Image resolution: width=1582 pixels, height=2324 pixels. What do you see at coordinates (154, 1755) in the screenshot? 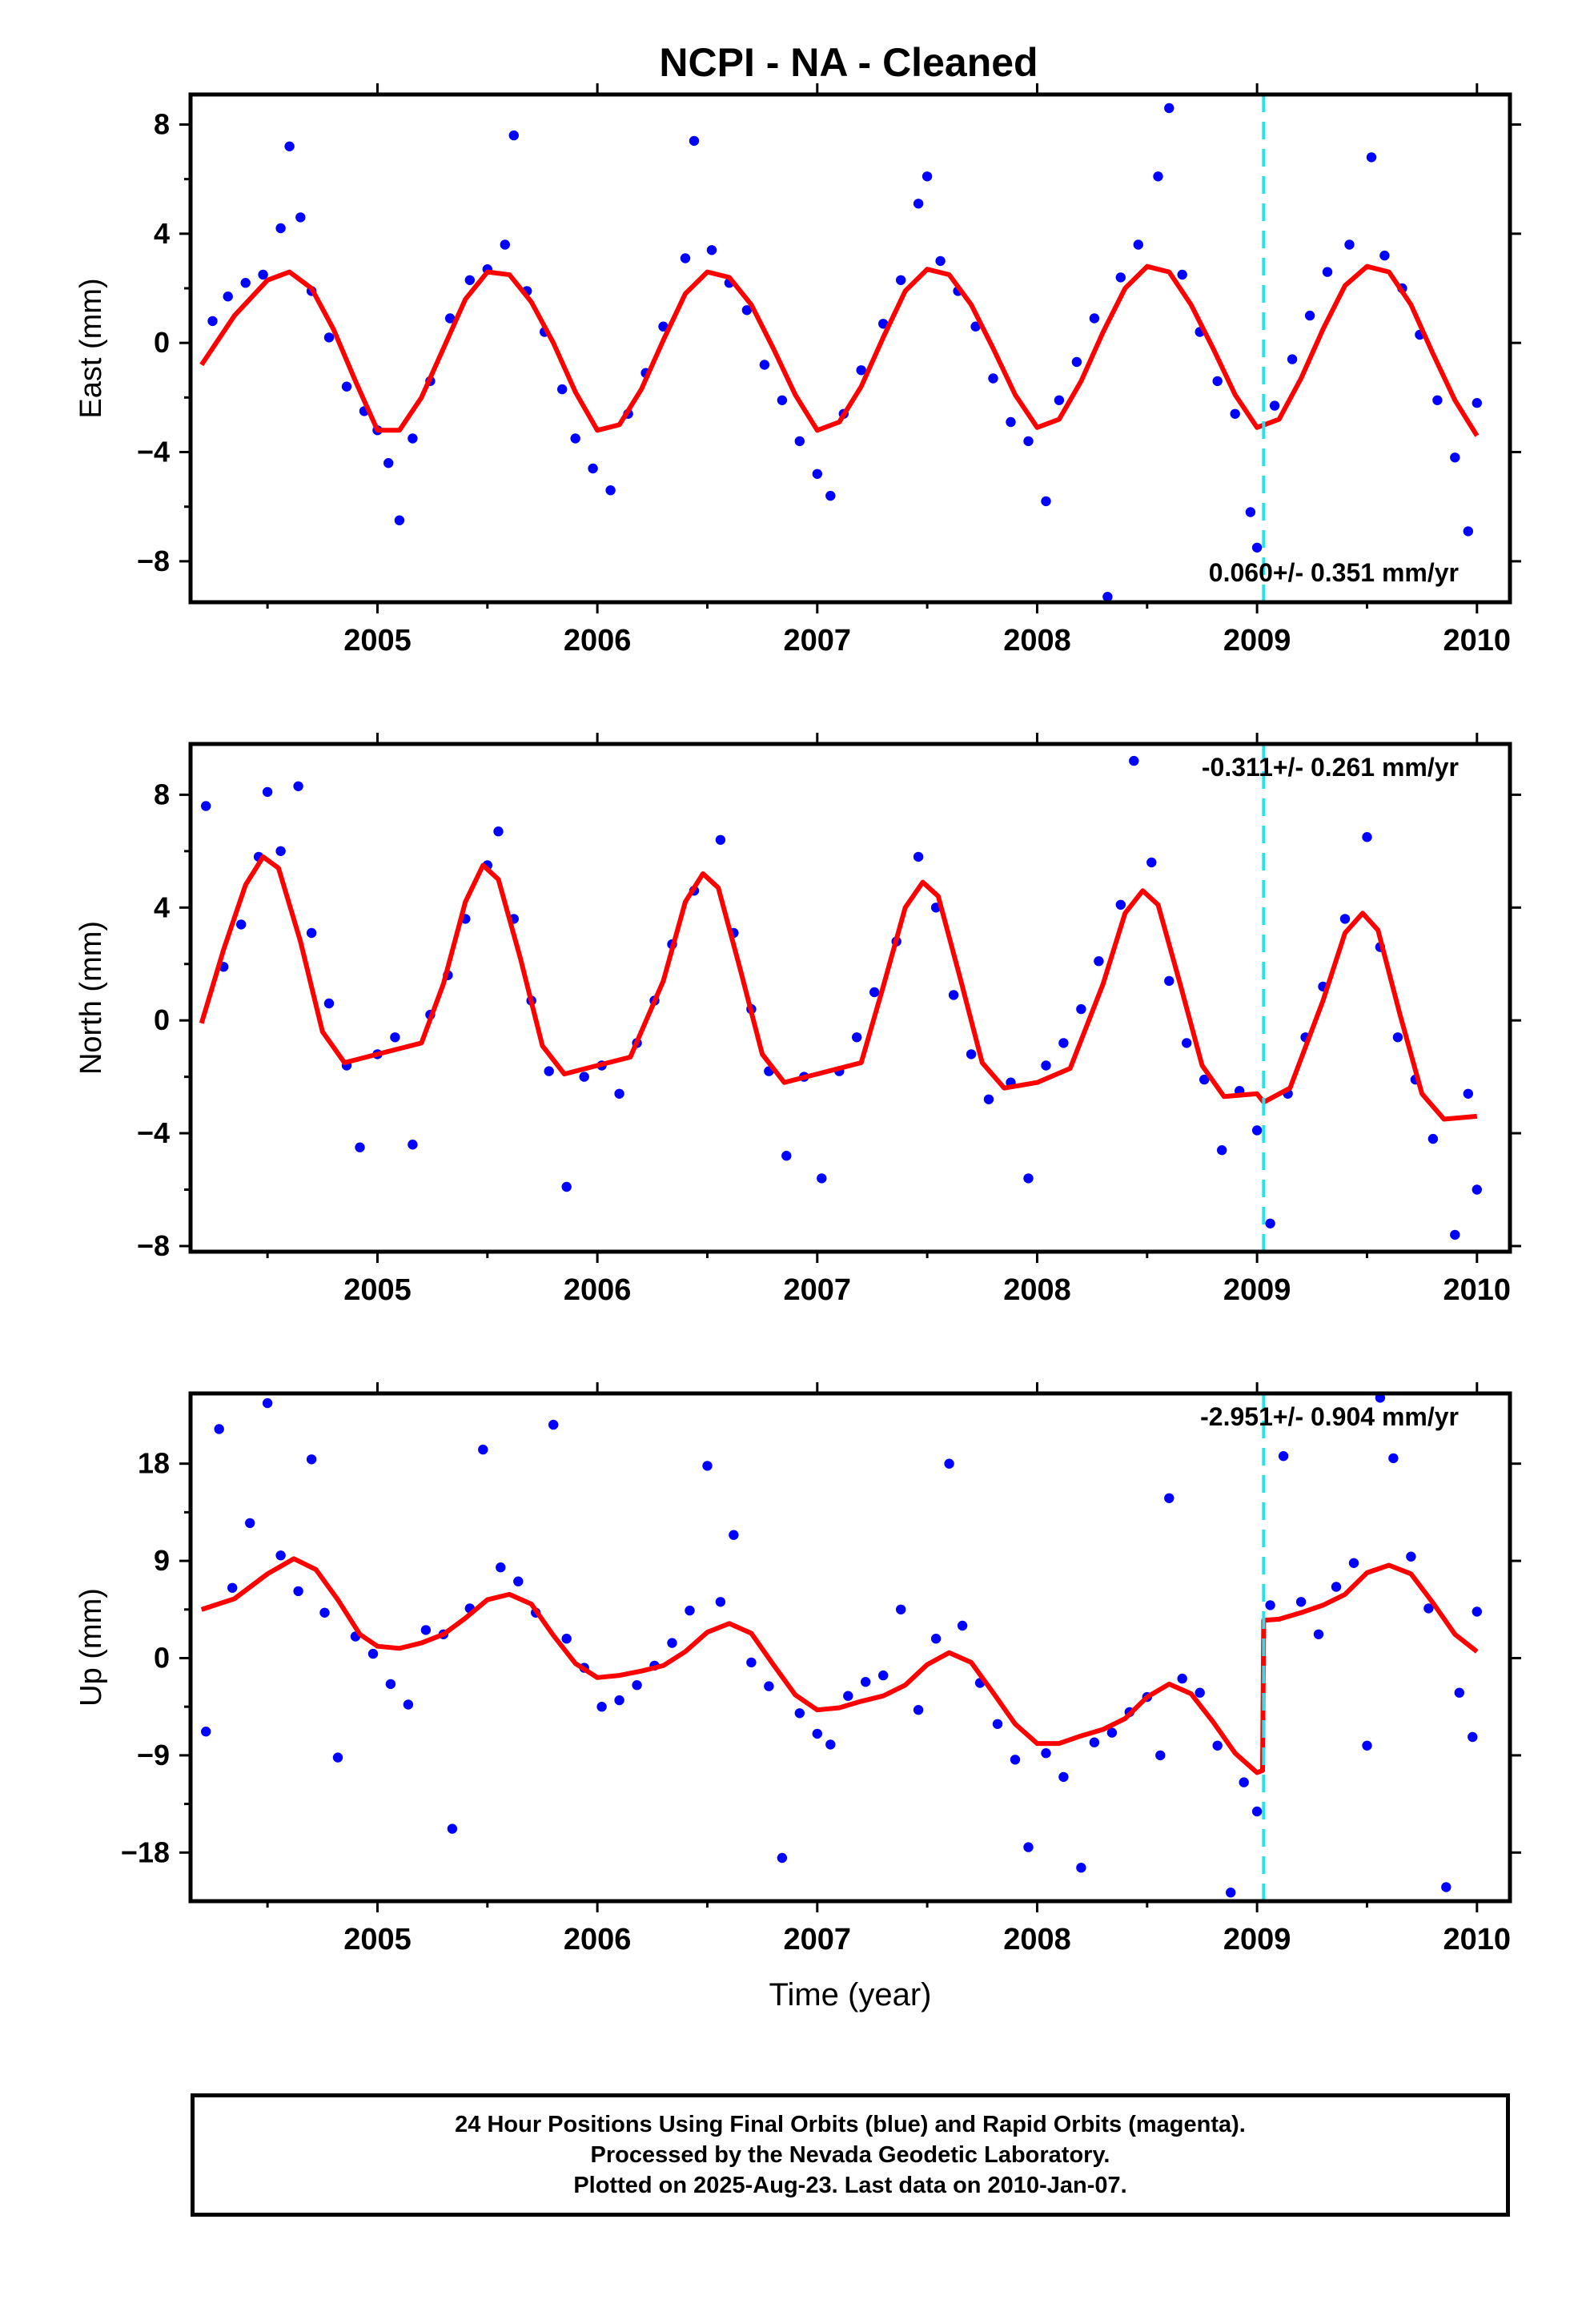
I see `y-tick-label: −9` at bounding box center [154, 1755].